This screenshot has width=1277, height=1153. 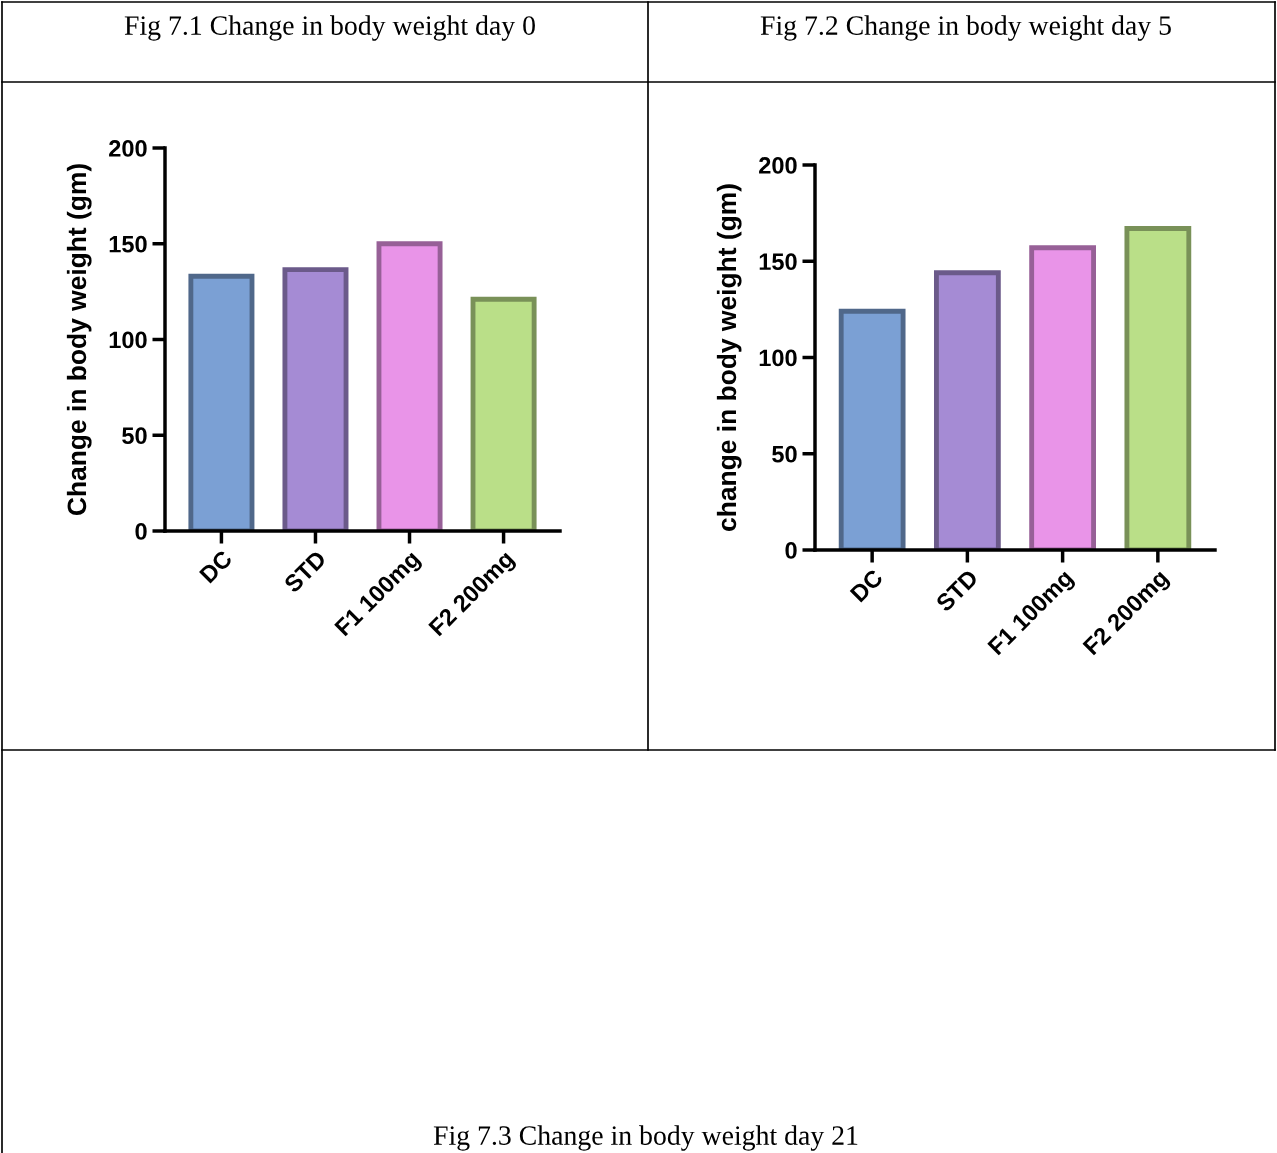 I want to click on chart-title: Fig 7.1 Change in body weight day 0, so click(x=329, y=28).